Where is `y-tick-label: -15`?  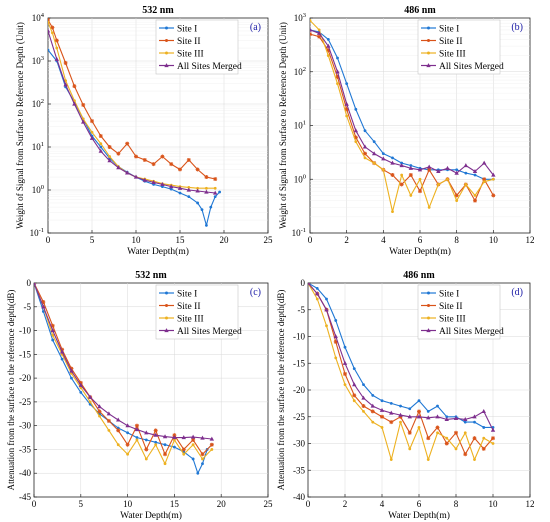 y-tick-label: -15 is located at coordinates (299, 363).